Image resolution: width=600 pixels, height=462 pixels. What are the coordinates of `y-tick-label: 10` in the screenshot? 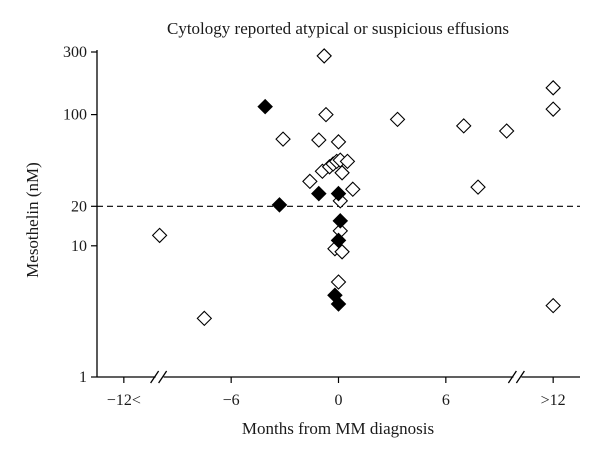 It's located at (79, 246).